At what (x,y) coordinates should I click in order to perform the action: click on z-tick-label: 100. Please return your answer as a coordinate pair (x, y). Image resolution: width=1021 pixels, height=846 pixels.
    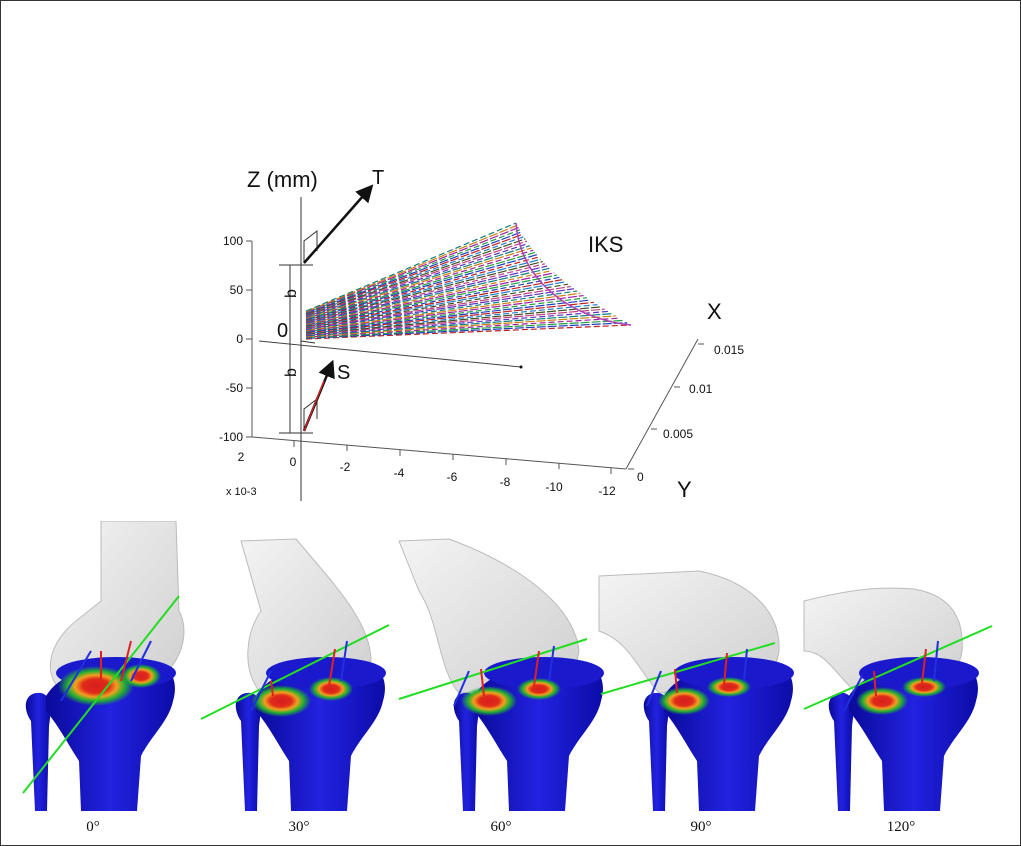
    Looking at the image, I should click on (233, 241).